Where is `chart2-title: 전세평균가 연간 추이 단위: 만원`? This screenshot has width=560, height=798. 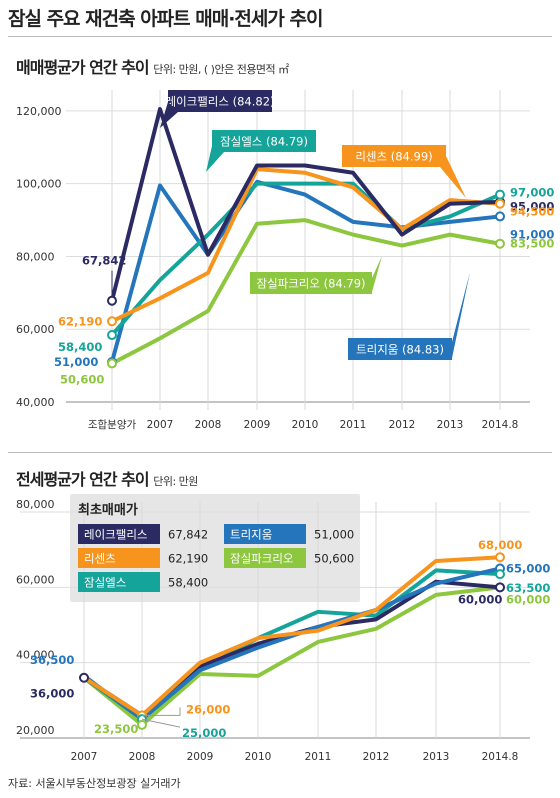 chart2-title: 전세평균가 연간 추이 단위: 만원 is located at coordinates (107, 478).